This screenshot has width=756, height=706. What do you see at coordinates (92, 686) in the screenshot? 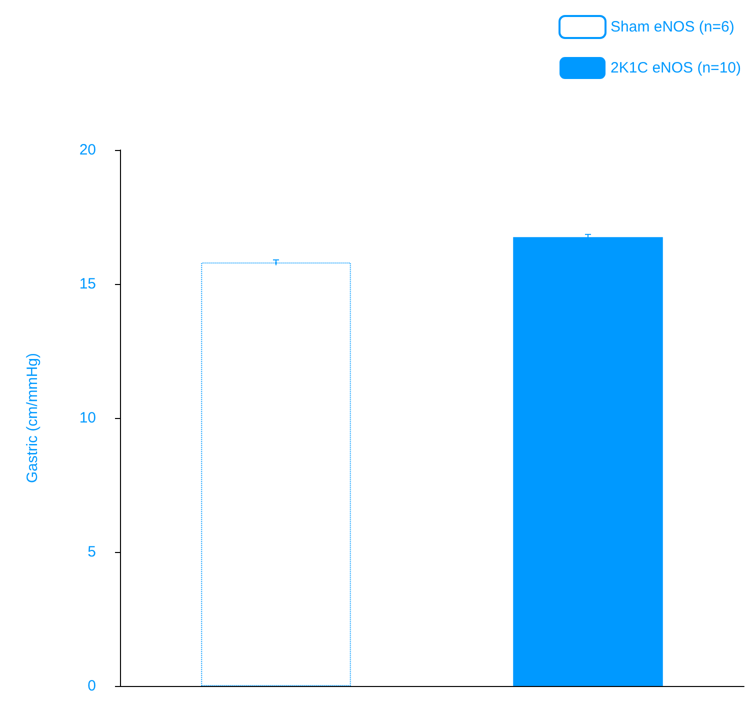
I see `y-tick-label: 0` at bounding box center [92, 686].